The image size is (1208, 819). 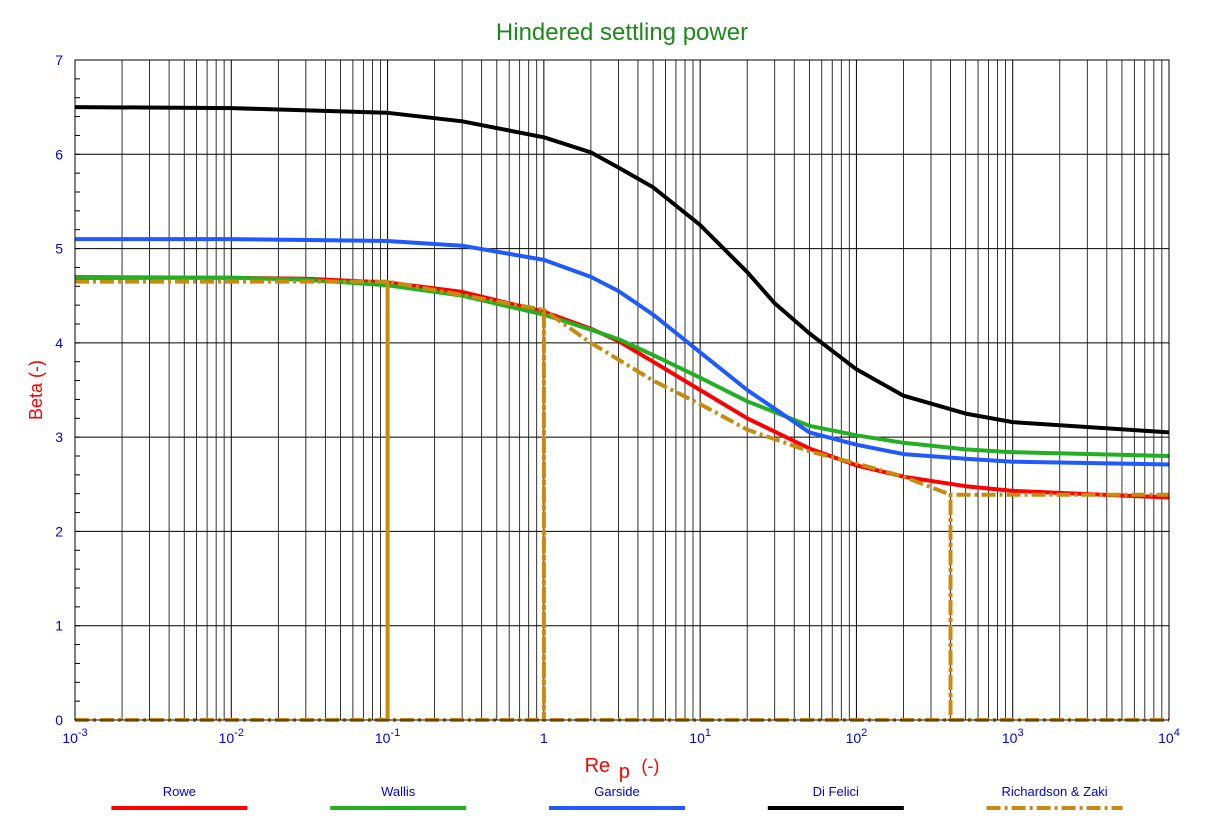 I want to click on x-tick-label: 10³, so click(x=1013, y=736).